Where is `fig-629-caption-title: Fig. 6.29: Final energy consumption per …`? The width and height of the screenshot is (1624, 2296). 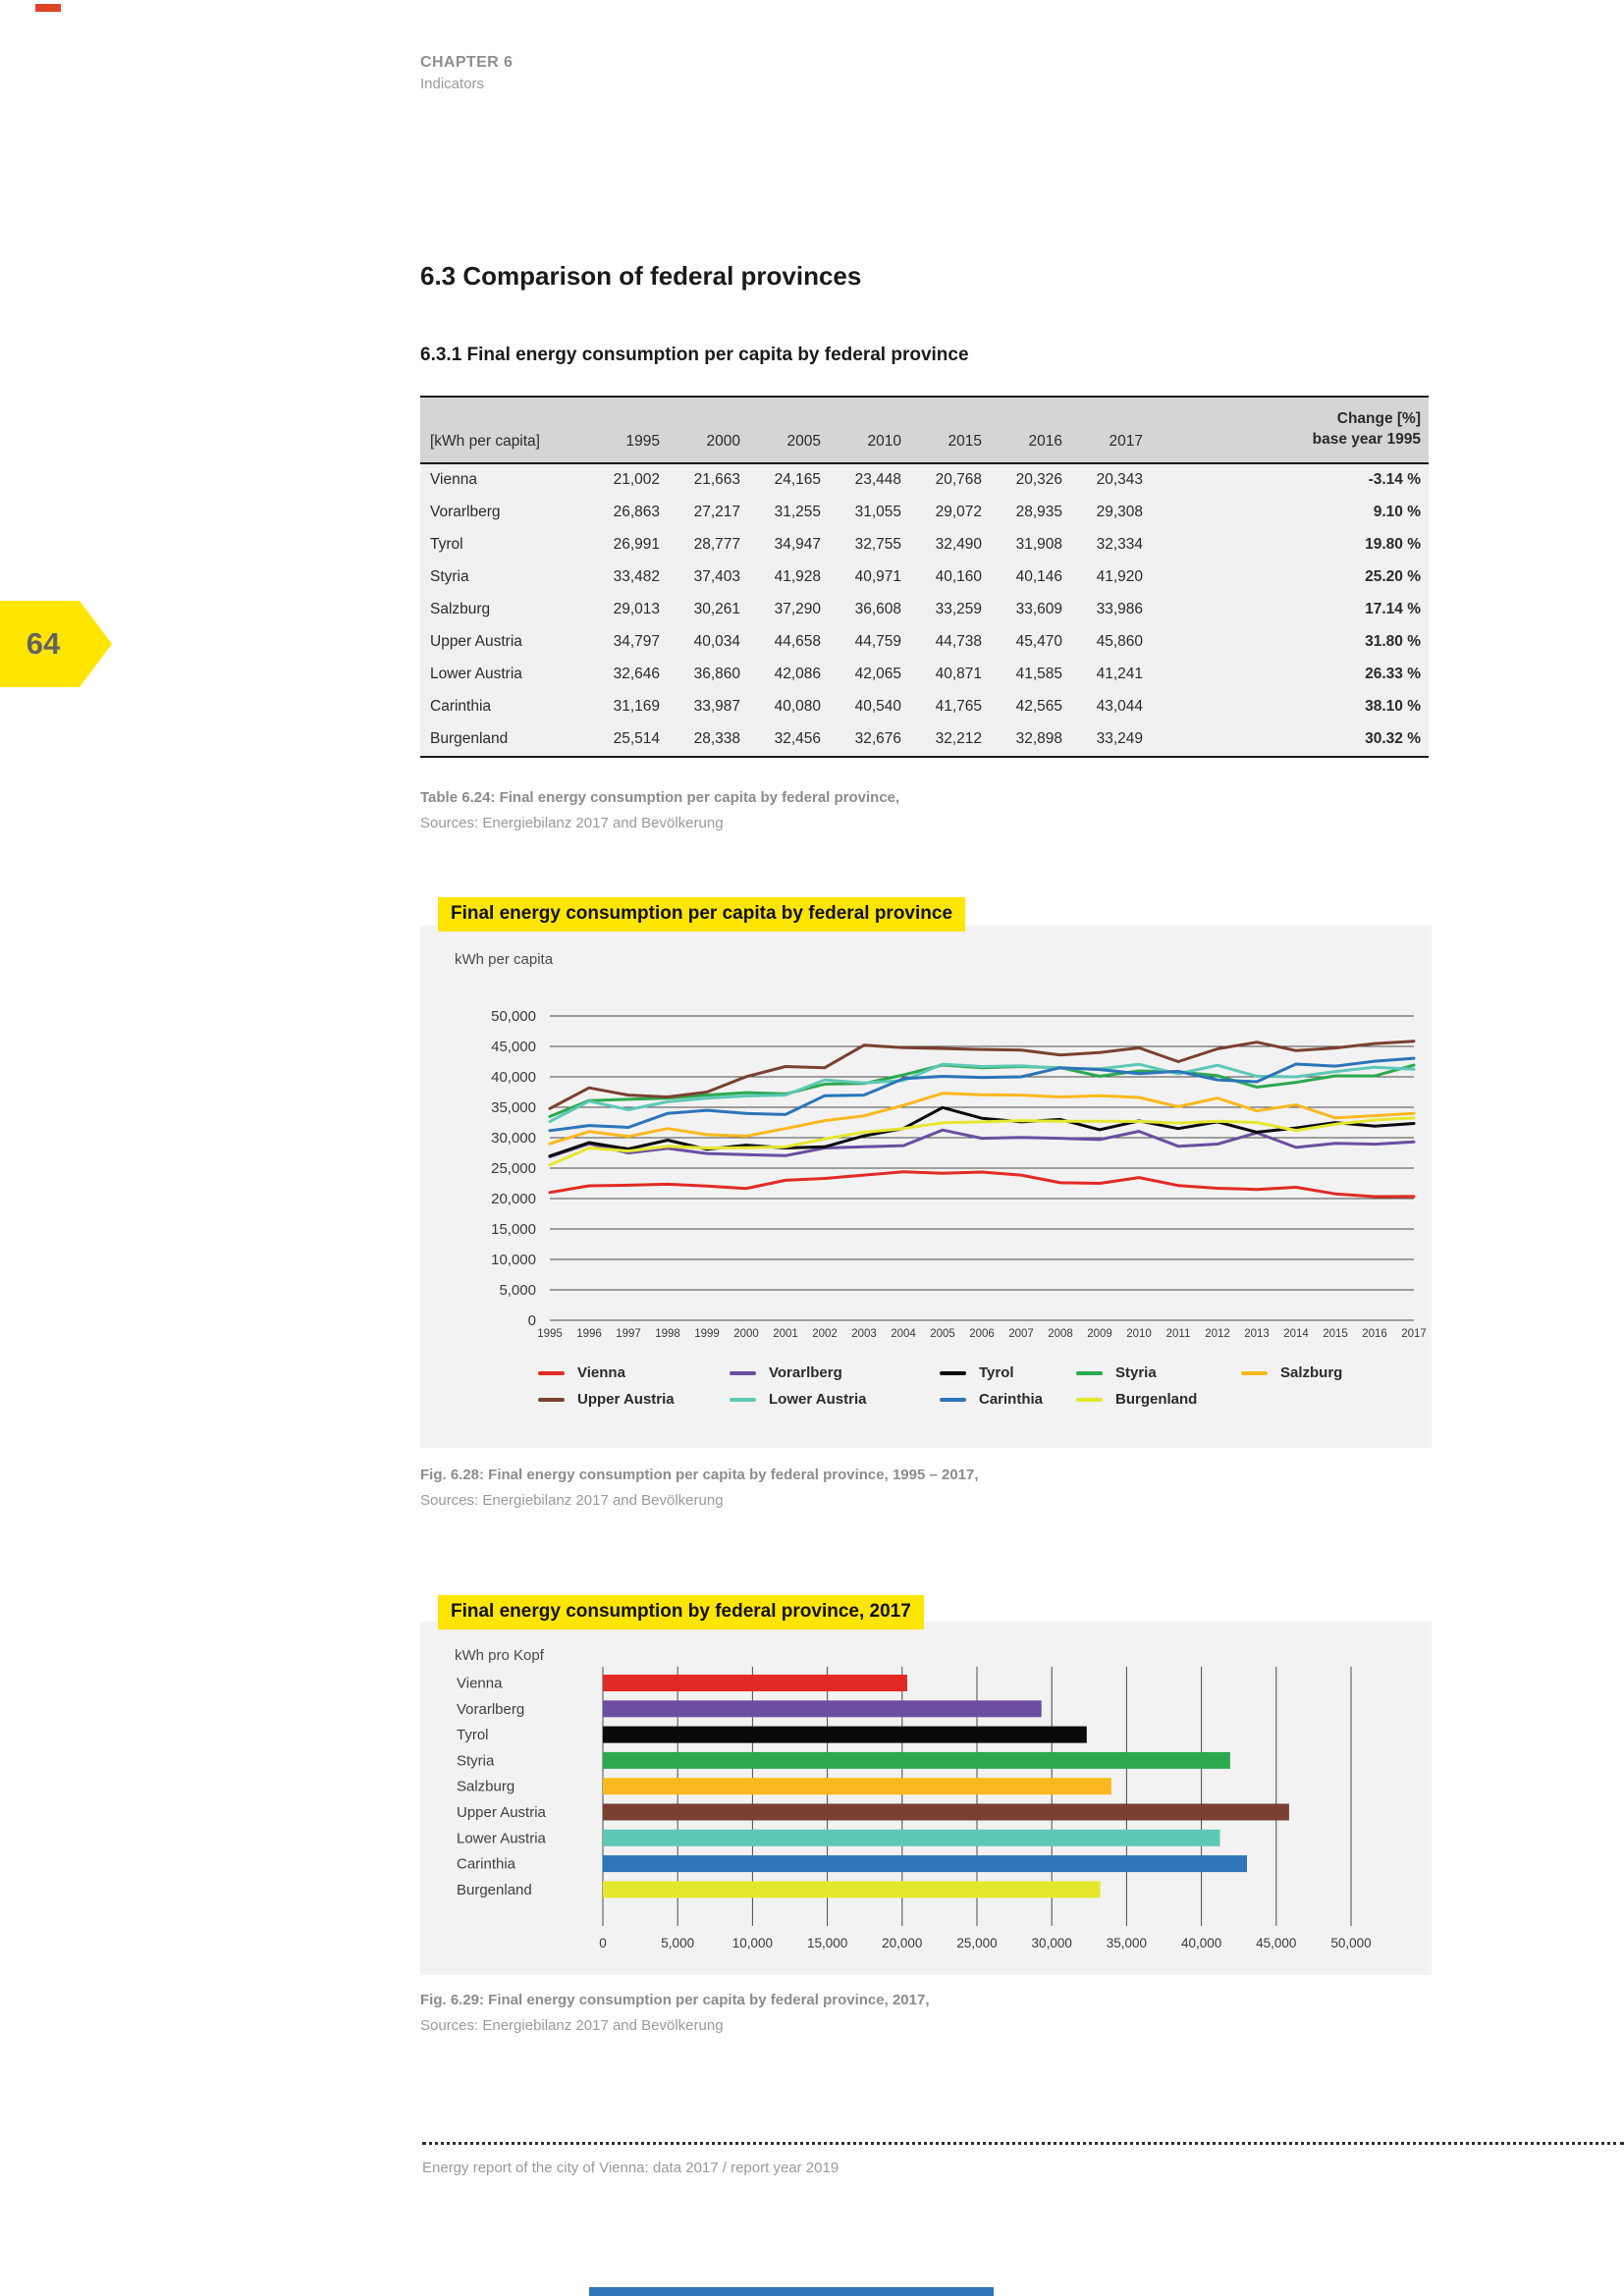
fig-629-caption-title: Fig. 6.29: Final energy consumption per … is located at coordinates (675, 2000).